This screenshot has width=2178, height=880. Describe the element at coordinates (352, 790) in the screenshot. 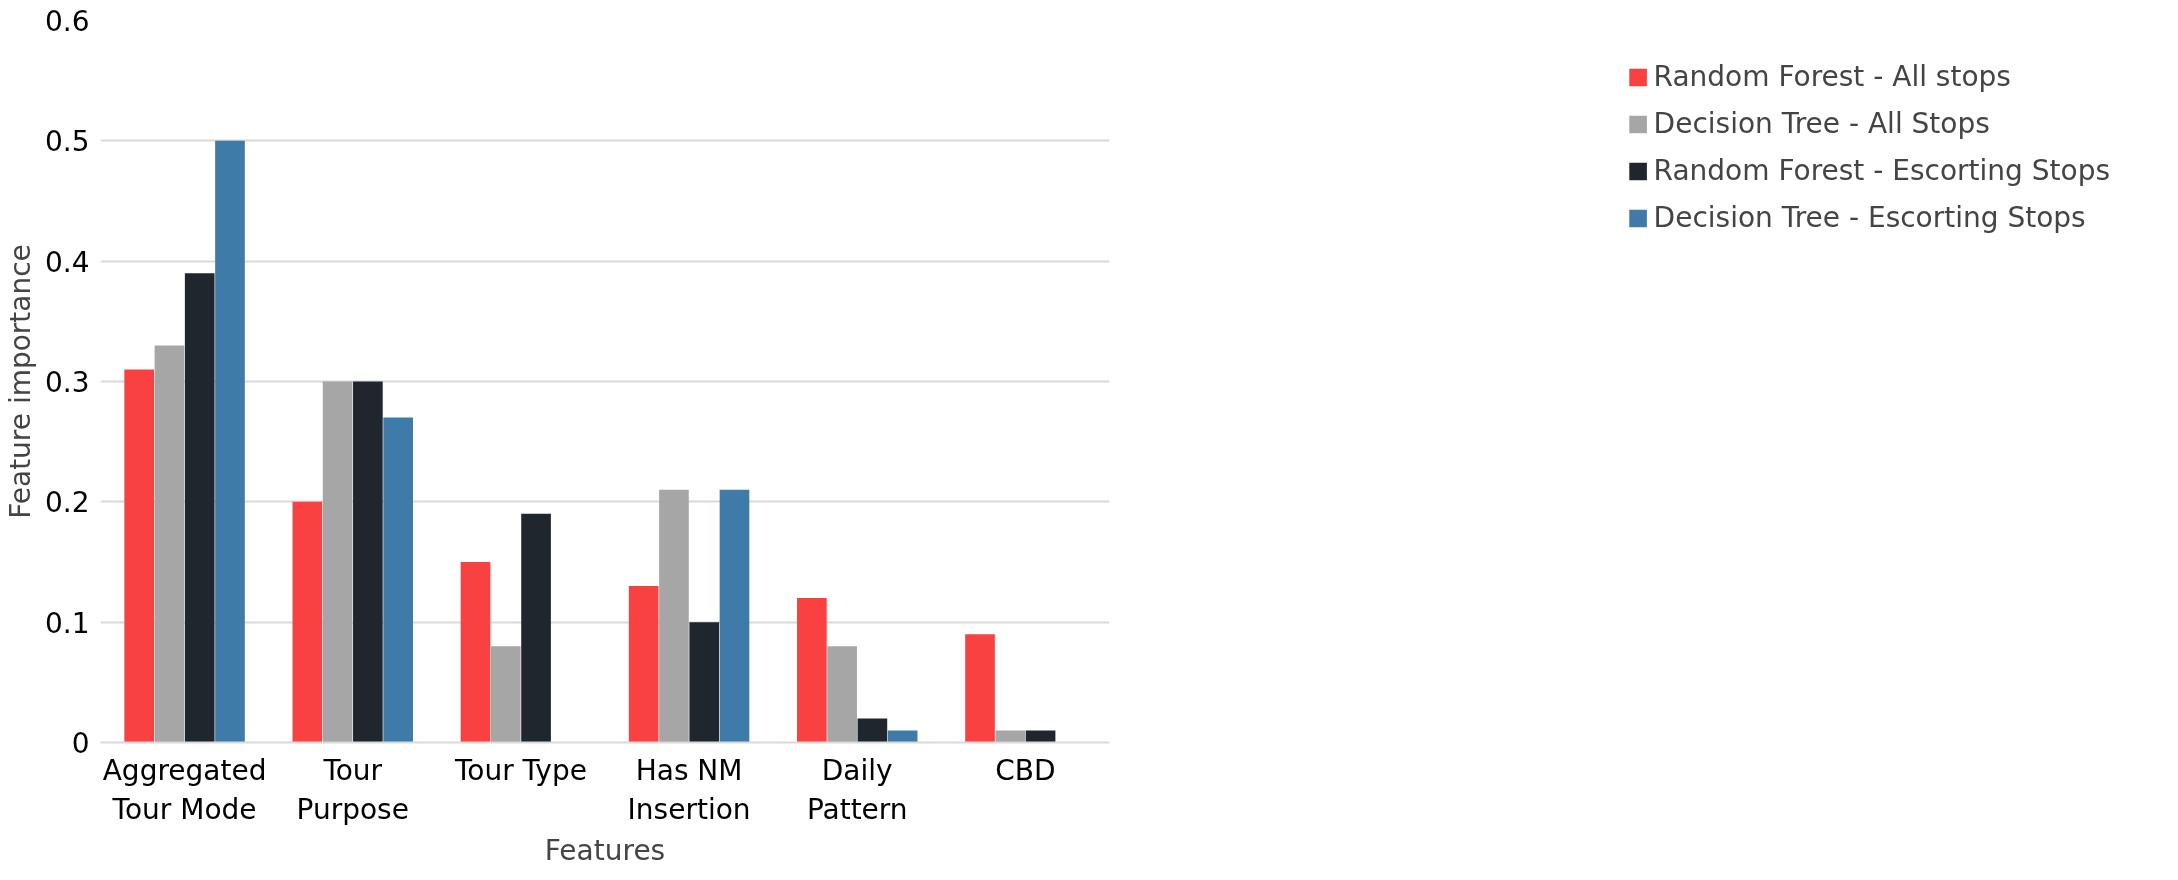

I see `x-tick-label: Tour Purpose` at that location.